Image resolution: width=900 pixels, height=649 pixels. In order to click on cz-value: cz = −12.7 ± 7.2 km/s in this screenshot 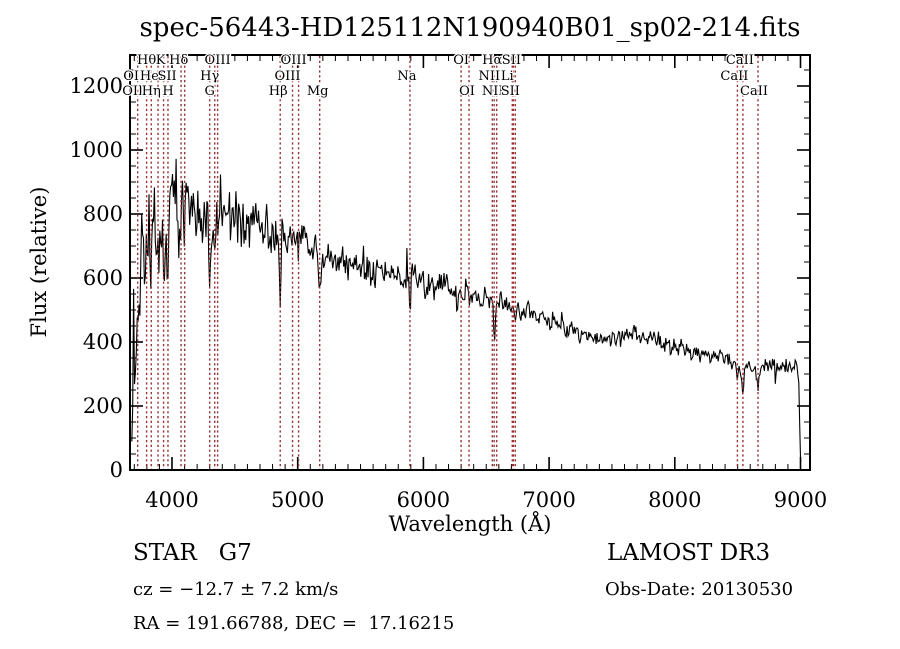, I will do `click(235, 589)`.